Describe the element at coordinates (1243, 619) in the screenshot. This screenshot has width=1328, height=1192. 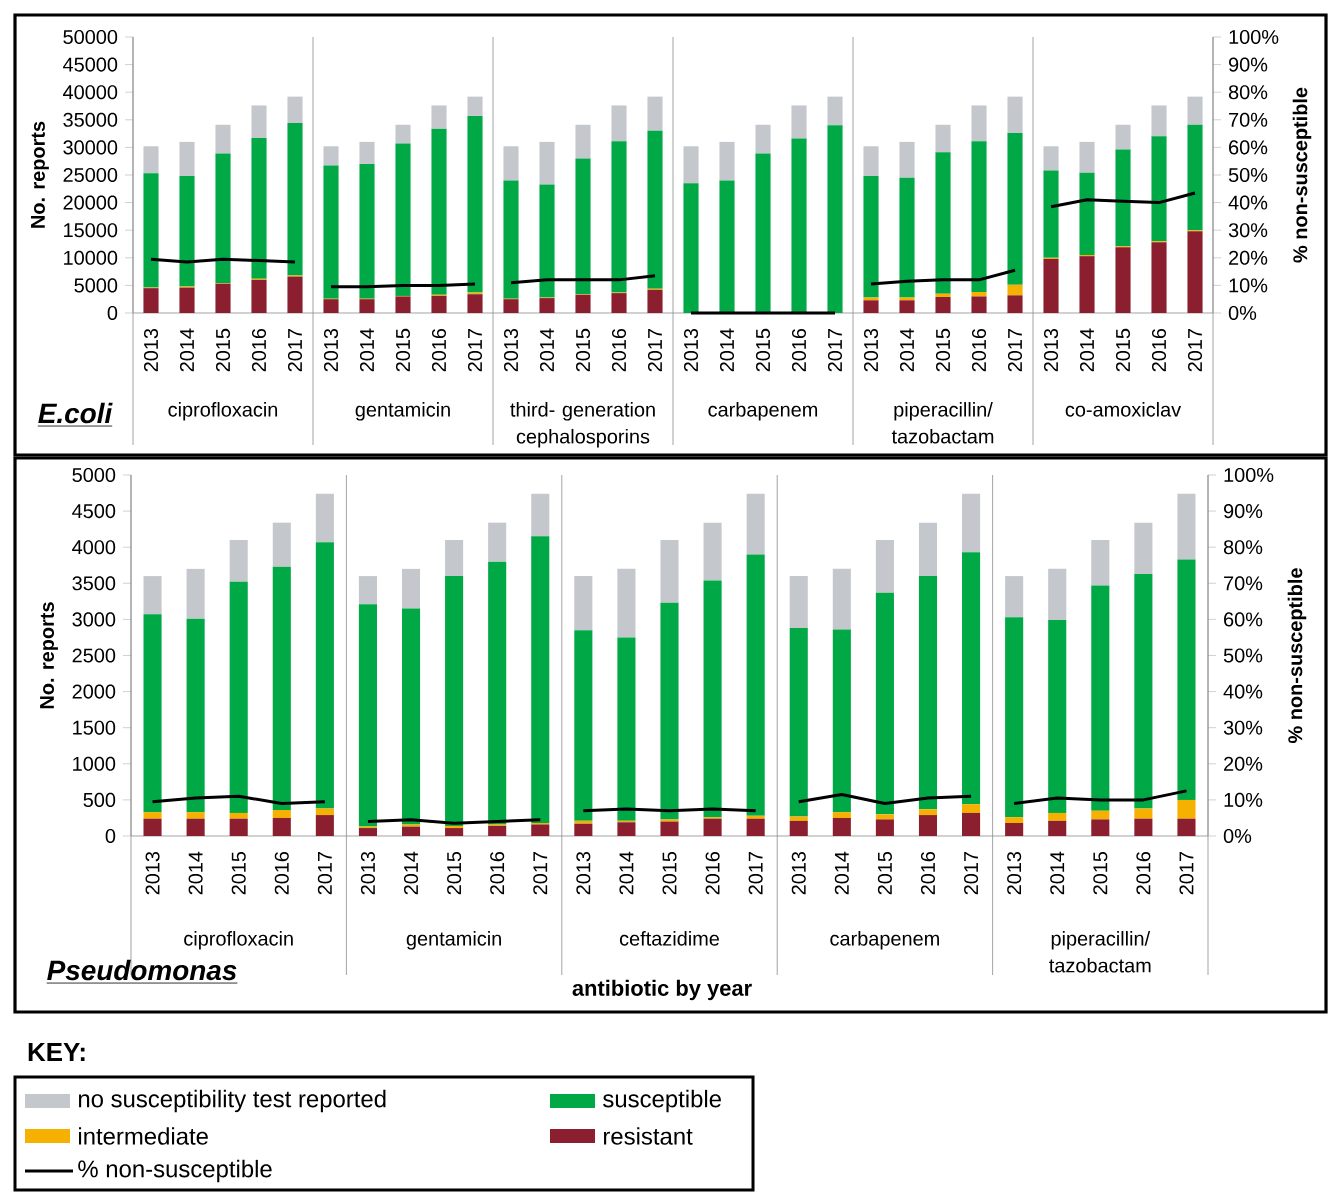
I see `y2-tick-label: 60%` at that location.